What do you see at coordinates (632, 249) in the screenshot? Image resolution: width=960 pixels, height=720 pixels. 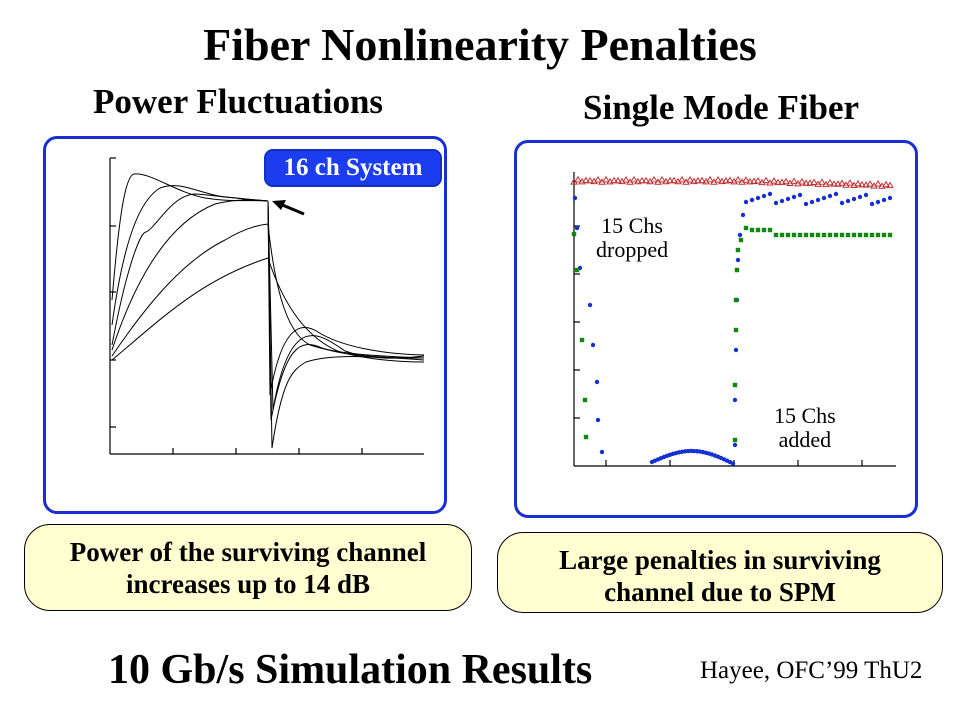 I see `dropped-line-2: dropped` at bounding box center [632, 249].